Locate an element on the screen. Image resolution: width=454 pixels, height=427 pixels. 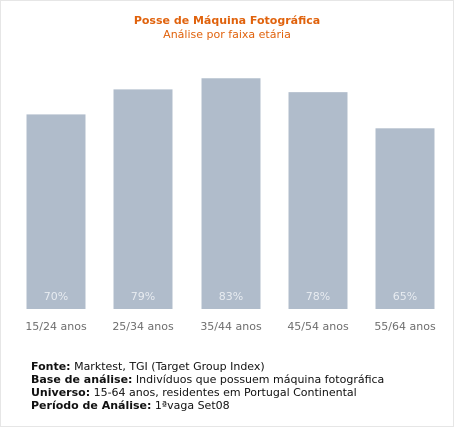
category-label-4: 45/54 anos is located at coordinates (318, 326).